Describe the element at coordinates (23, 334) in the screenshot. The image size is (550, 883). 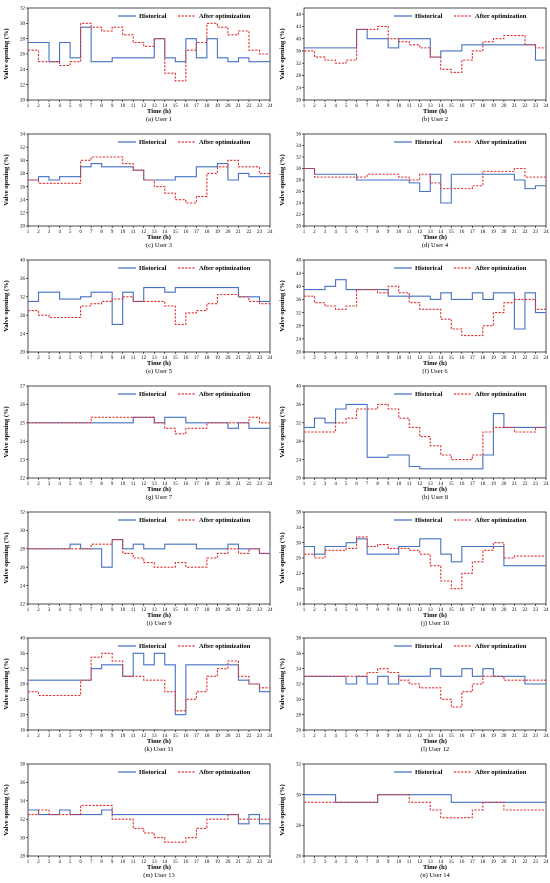
I see `y-tick-label: 24` at that location.